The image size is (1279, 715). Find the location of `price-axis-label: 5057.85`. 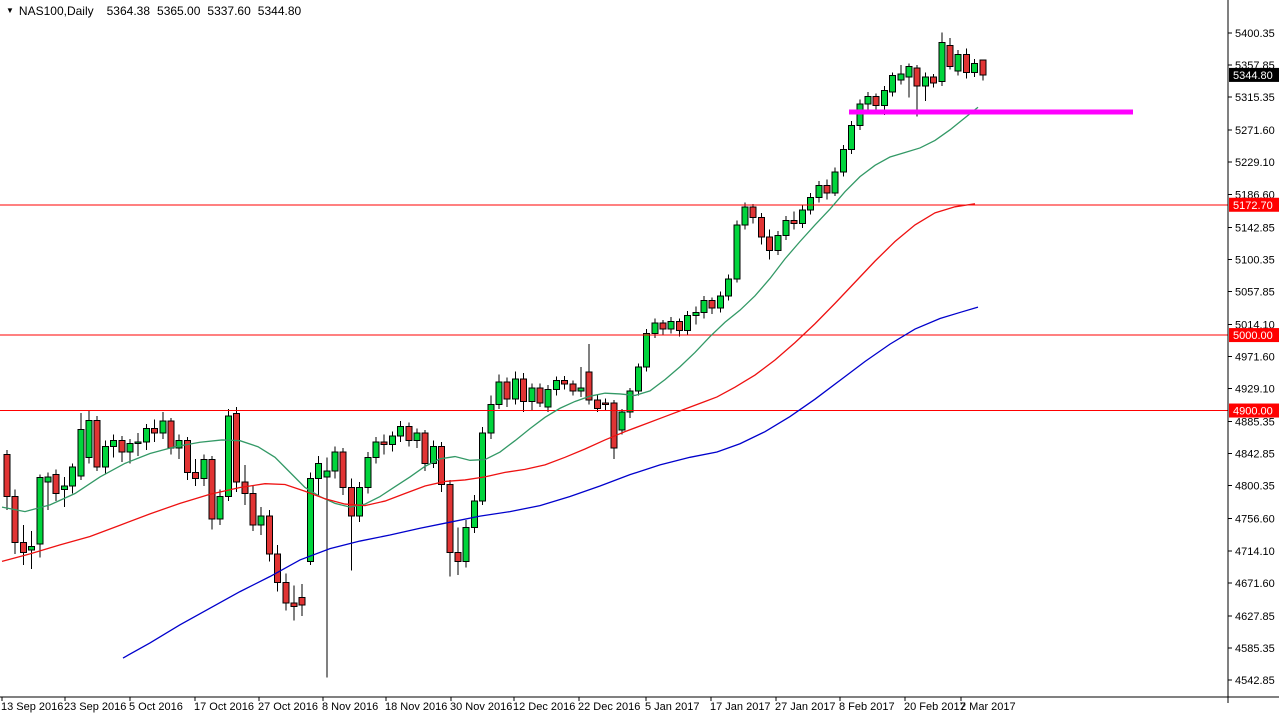

price-axis-label: 5057.85 is located at coordinates (1255, 292).